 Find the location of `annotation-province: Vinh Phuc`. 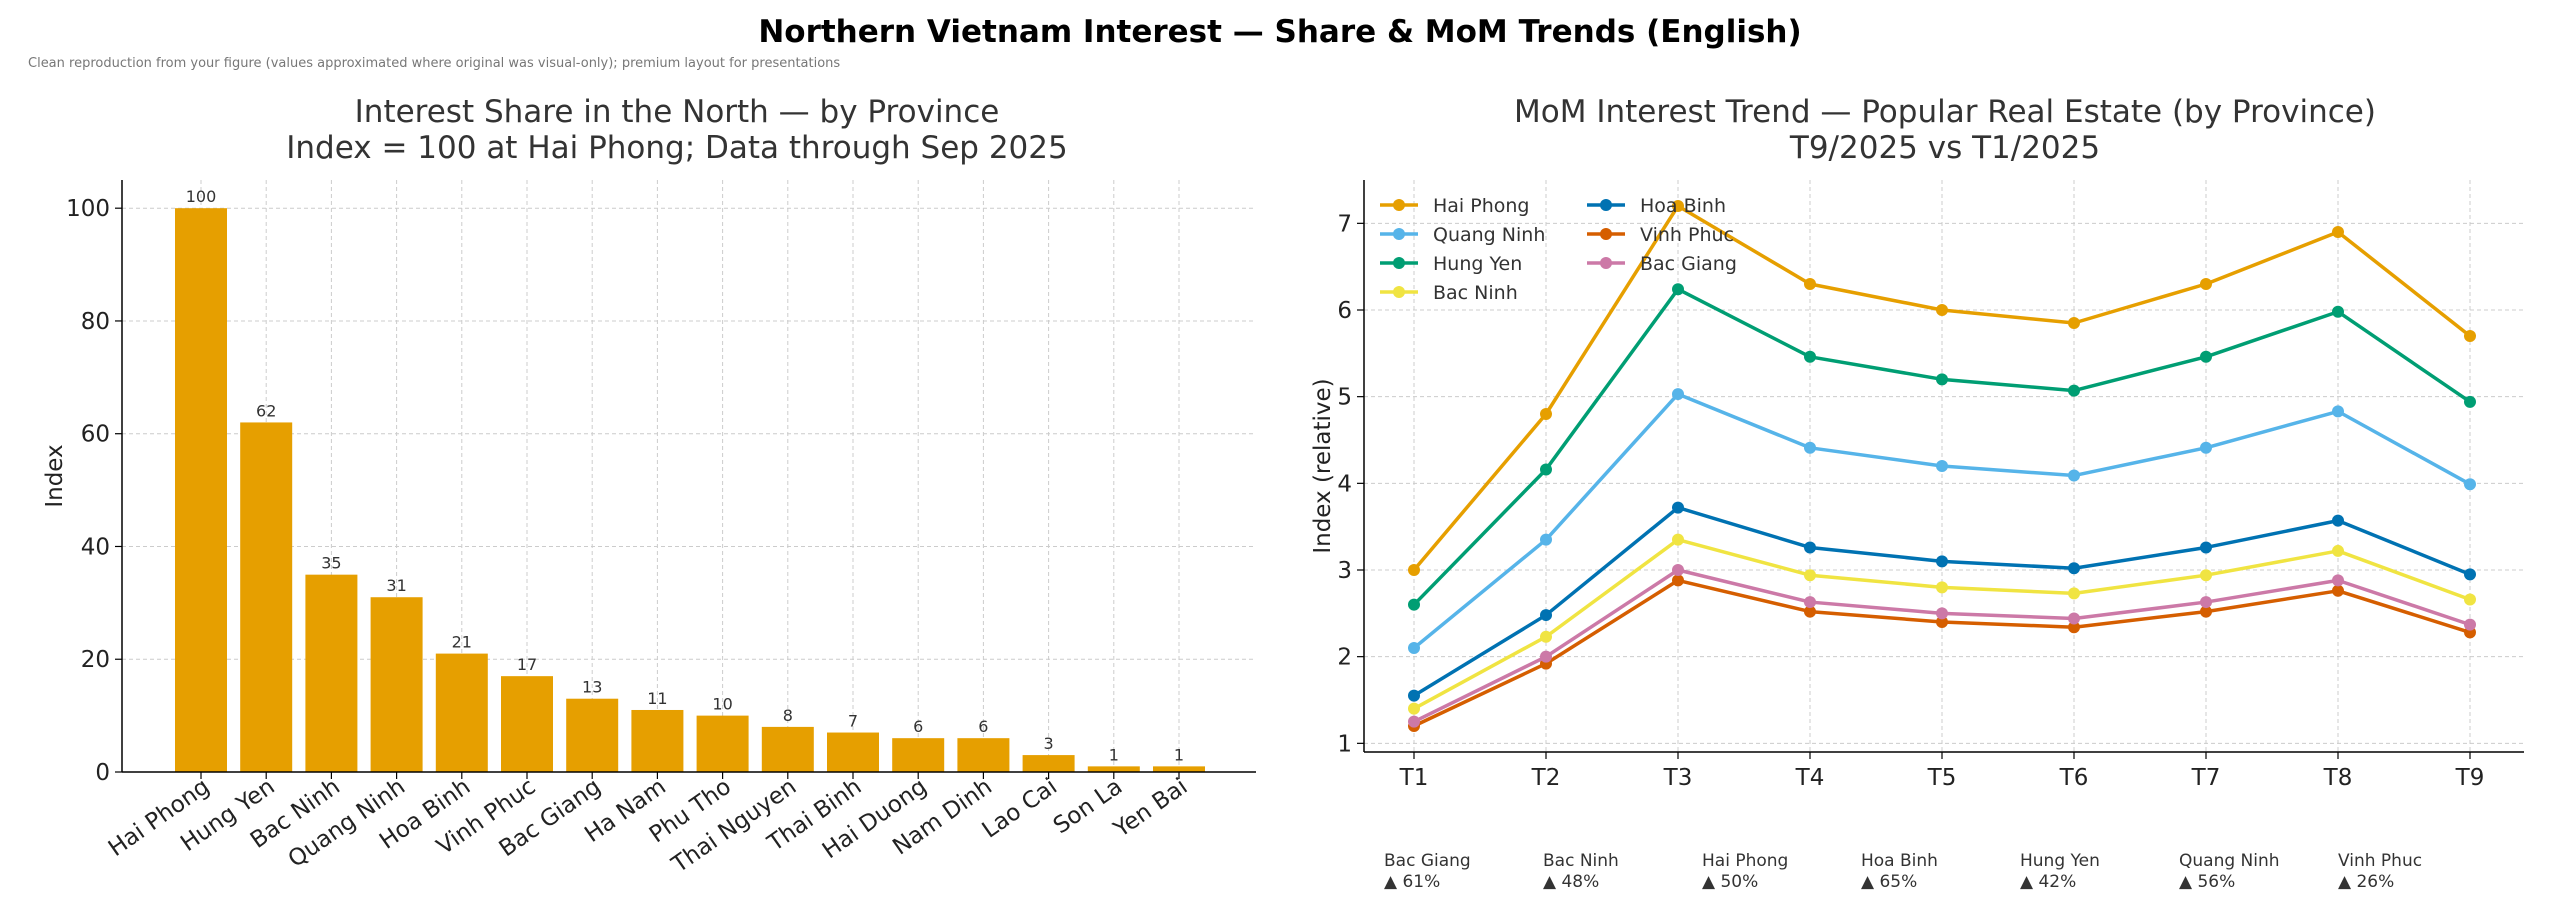

annotation-province: Vinh Phuc is located at coordinates (2380, 861).